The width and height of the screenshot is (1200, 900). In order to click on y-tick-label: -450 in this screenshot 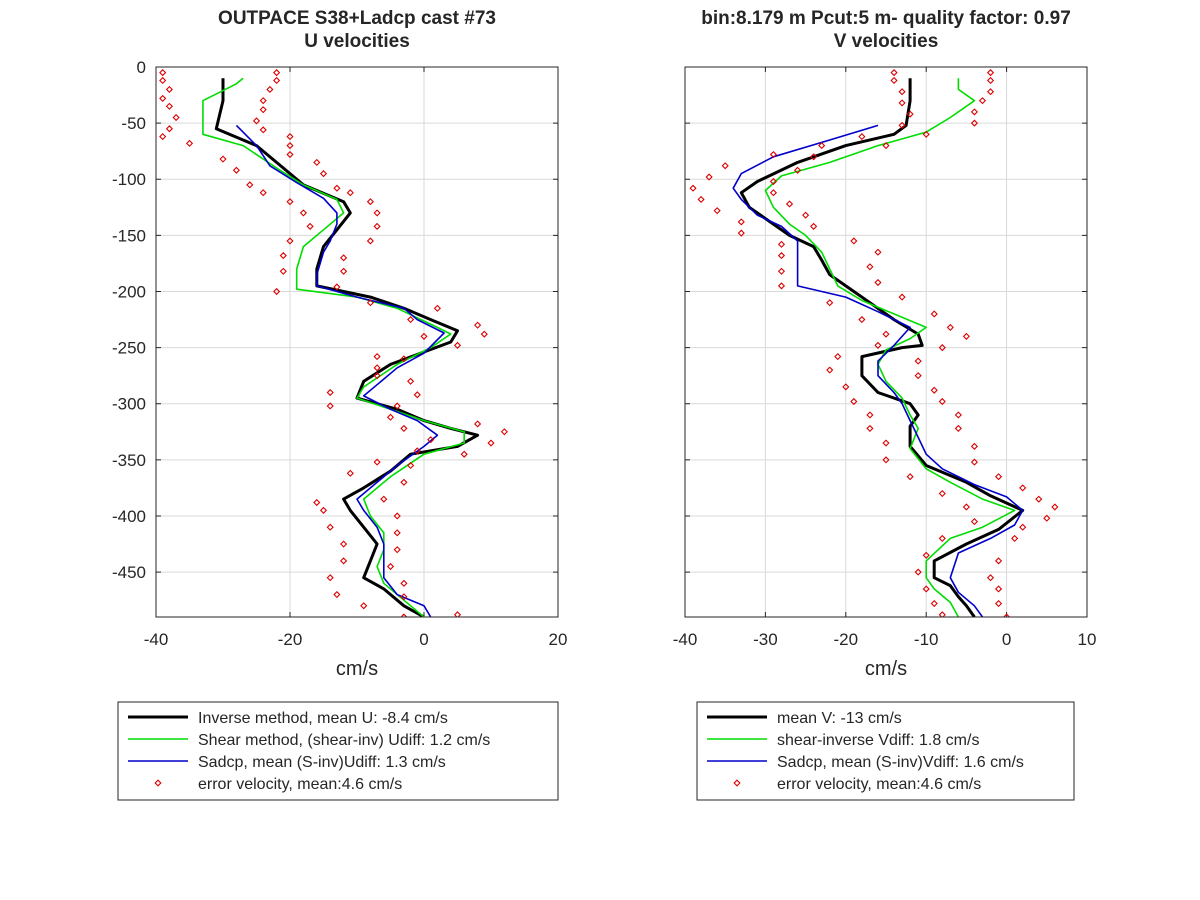, I will do `click(129, 572)`.